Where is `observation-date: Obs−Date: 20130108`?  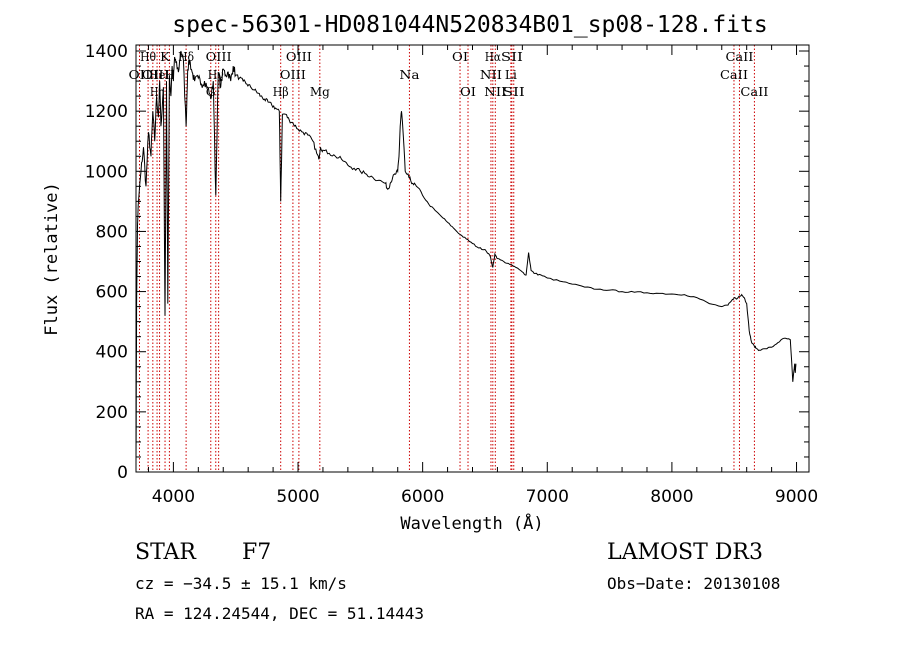 observation-date: Obs−Date: 20130108 is located at coordinates (693, 583).